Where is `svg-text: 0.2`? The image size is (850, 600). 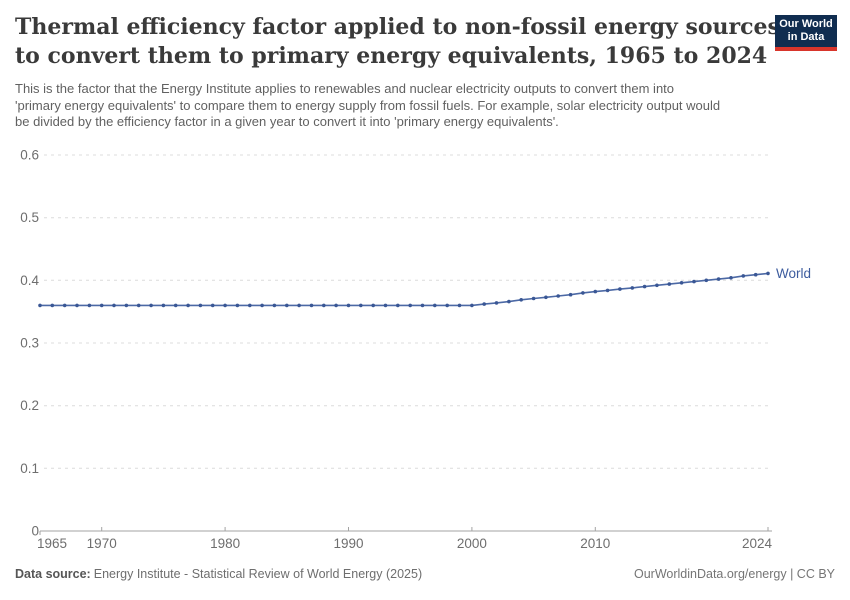 svg-text: 0.2 is located at coordinates (29, 405).